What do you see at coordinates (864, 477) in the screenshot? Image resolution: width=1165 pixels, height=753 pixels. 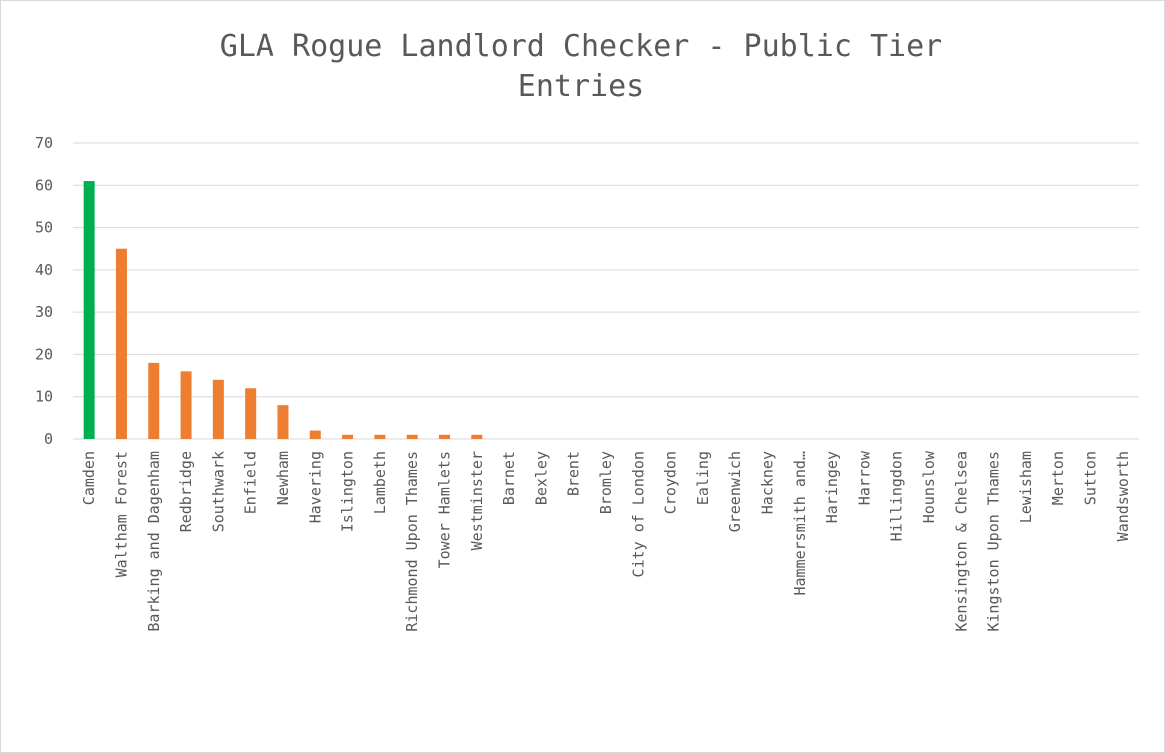 I see `x-tick-label: Harrow` at bounding box center [864, 477].